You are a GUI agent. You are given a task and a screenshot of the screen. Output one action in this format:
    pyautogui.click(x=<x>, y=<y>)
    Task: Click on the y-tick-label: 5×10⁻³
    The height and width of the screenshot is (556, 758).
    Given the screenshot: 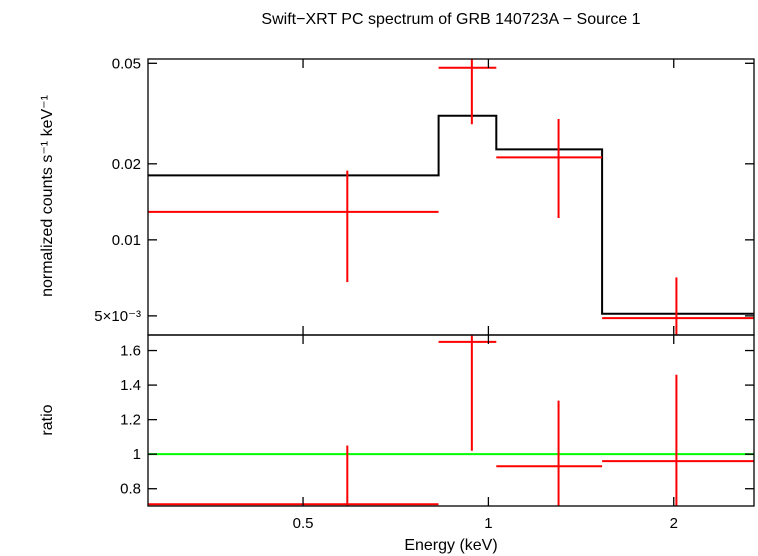 What is the action you would take?
    pyautogui.click(x=117, y=316)
    